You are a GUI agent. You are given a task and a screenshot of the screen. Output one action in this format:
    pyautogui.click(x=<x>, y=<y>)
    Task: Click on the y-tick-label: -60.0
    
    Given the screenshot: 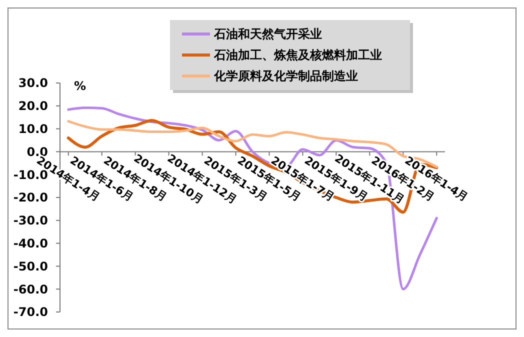 What is the action you would take?
    pyautogui.click(x=30, y=289)
    